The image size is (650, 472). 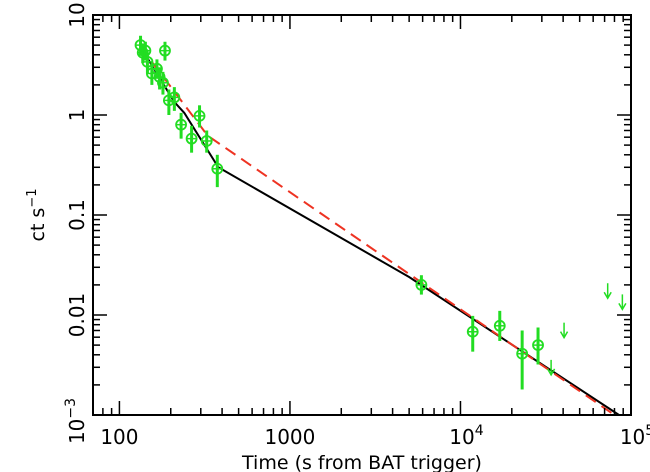 I want to click on x-tick-label: 1000, so click(x=289, y=437).